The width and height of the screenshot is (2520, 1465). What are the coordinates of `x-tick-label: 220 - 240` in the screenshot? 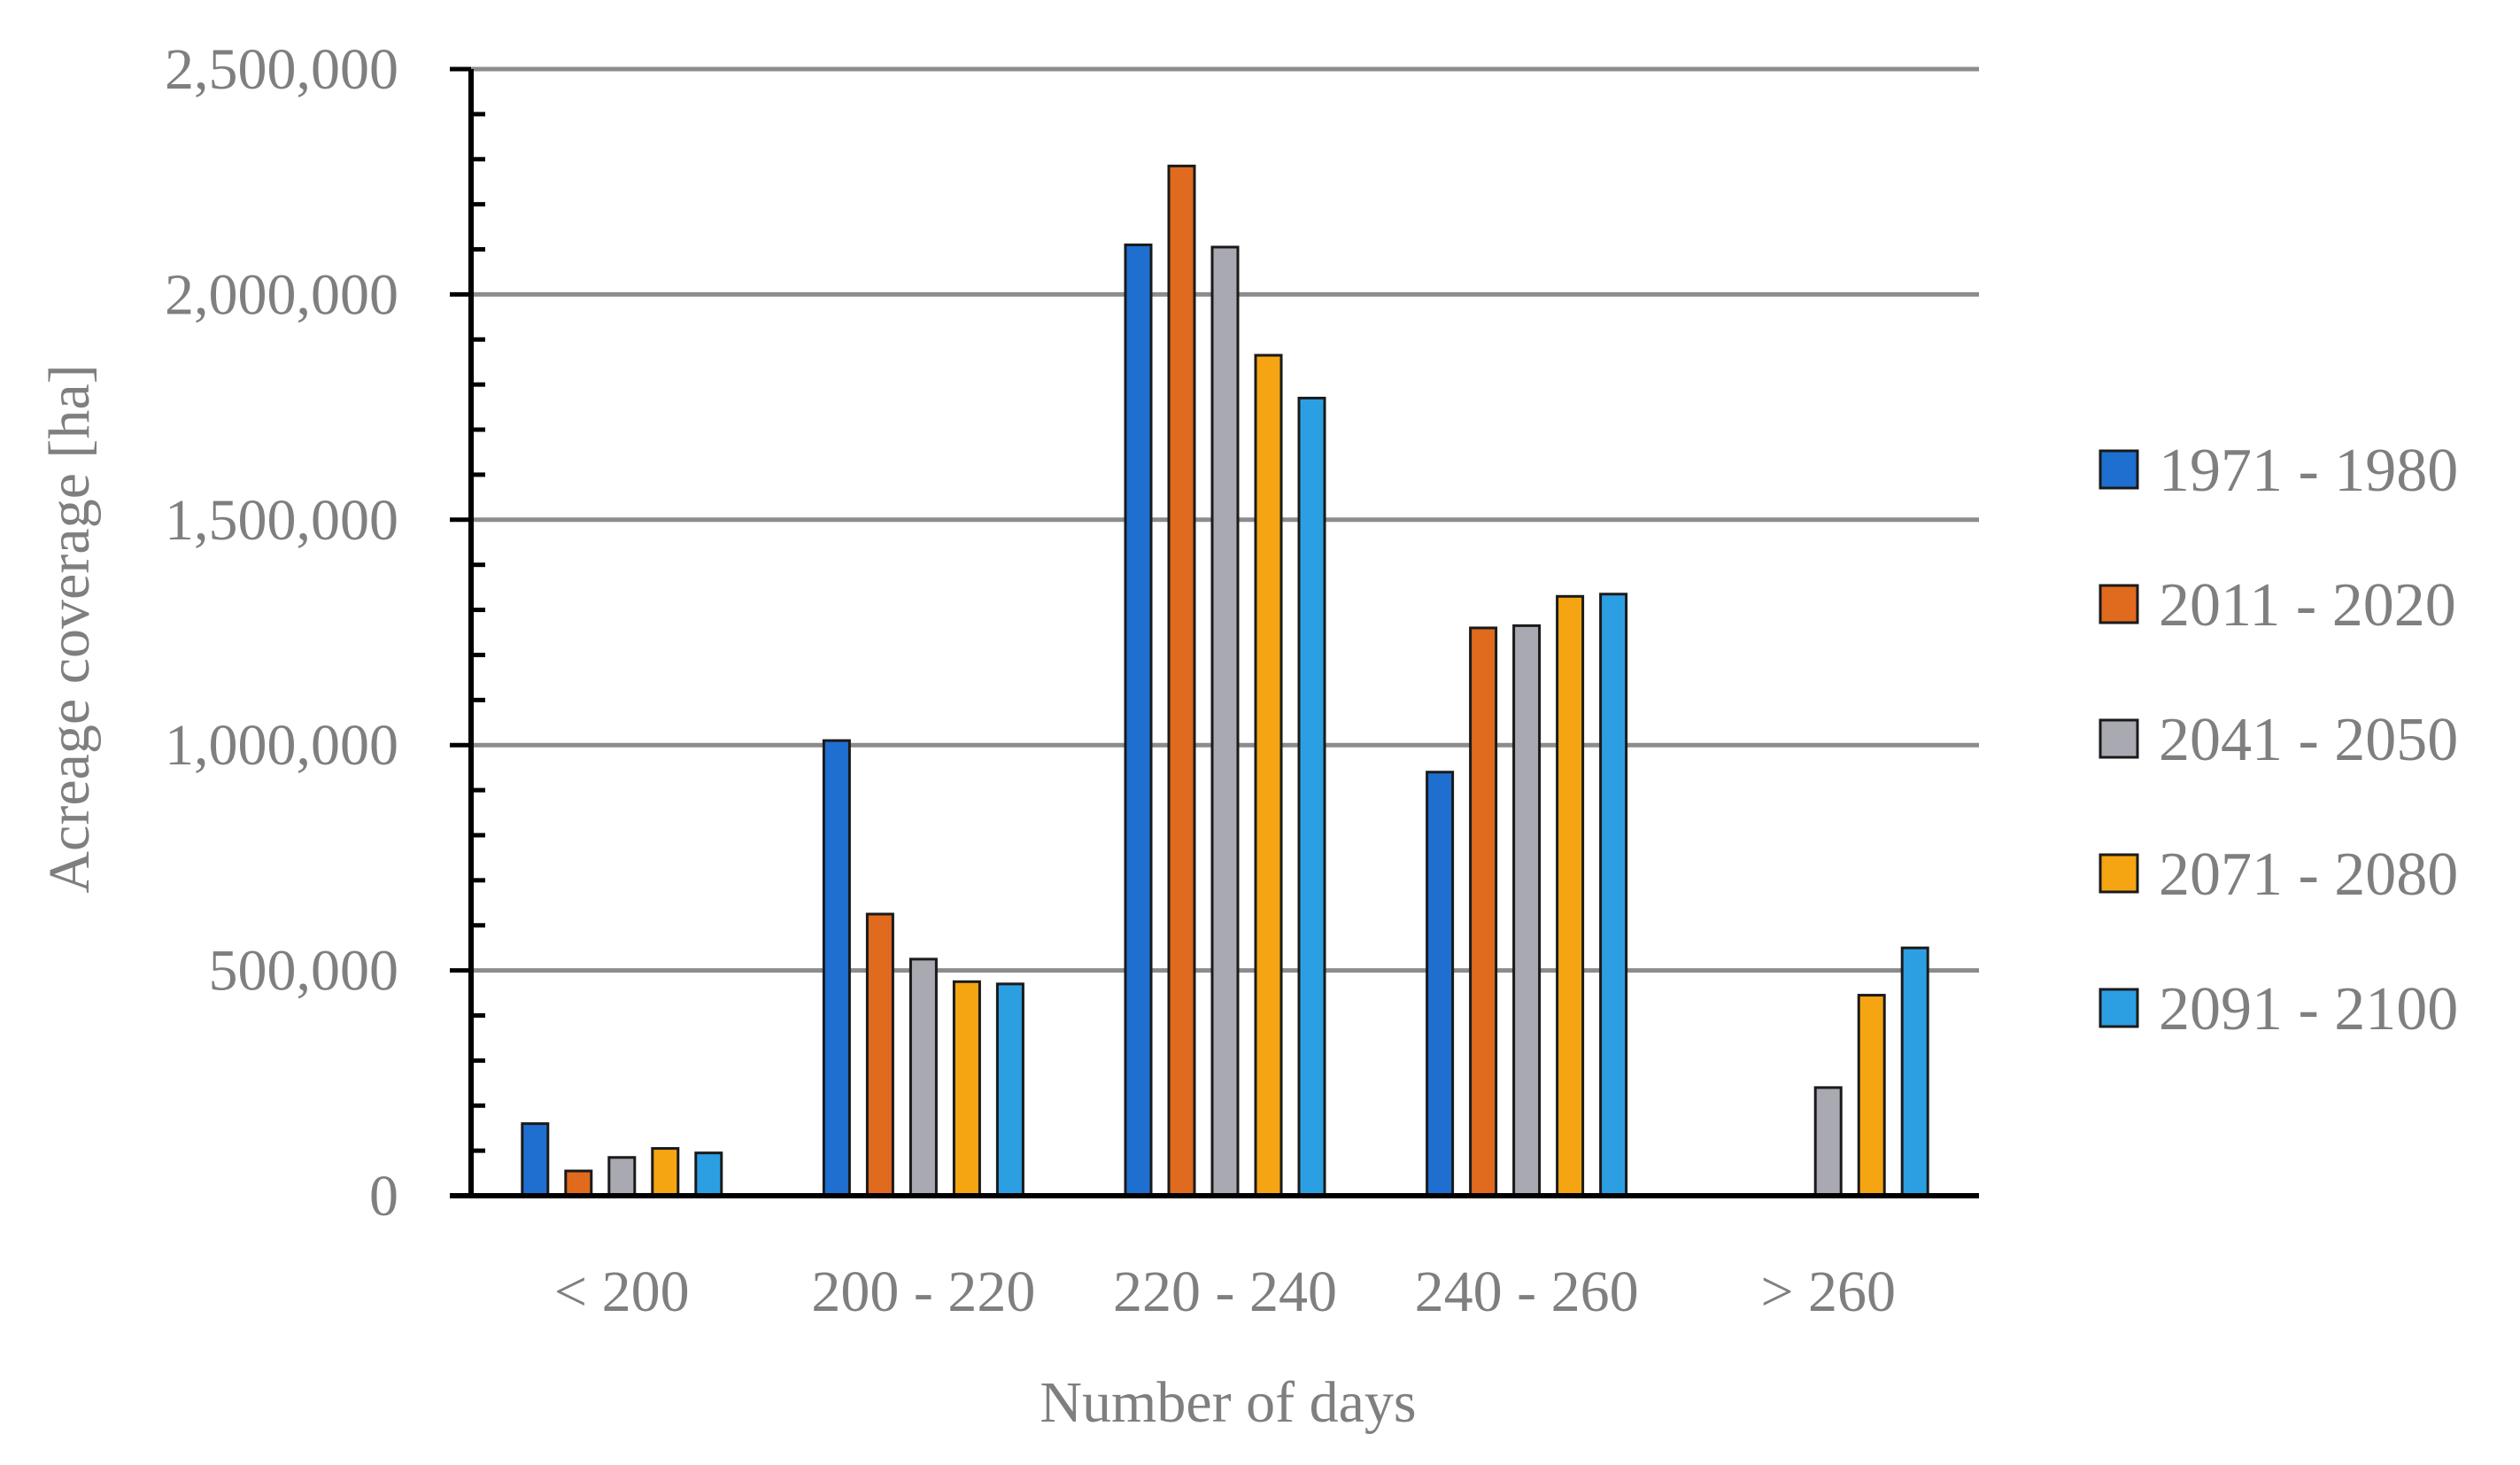 It's located at (1225, 1292).